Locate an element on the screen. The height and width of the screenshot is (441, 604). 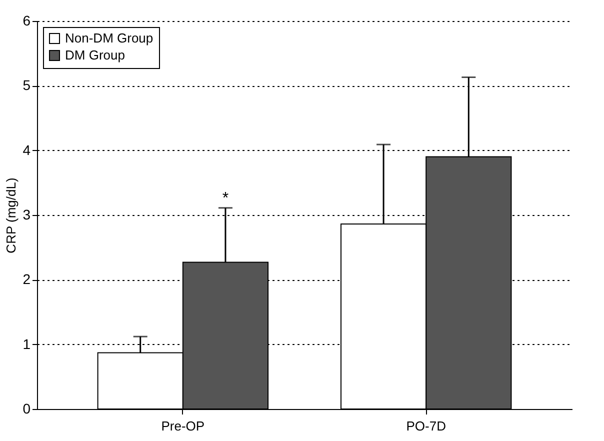
y-tick-label: 4 is located at coordinates (26, 150).